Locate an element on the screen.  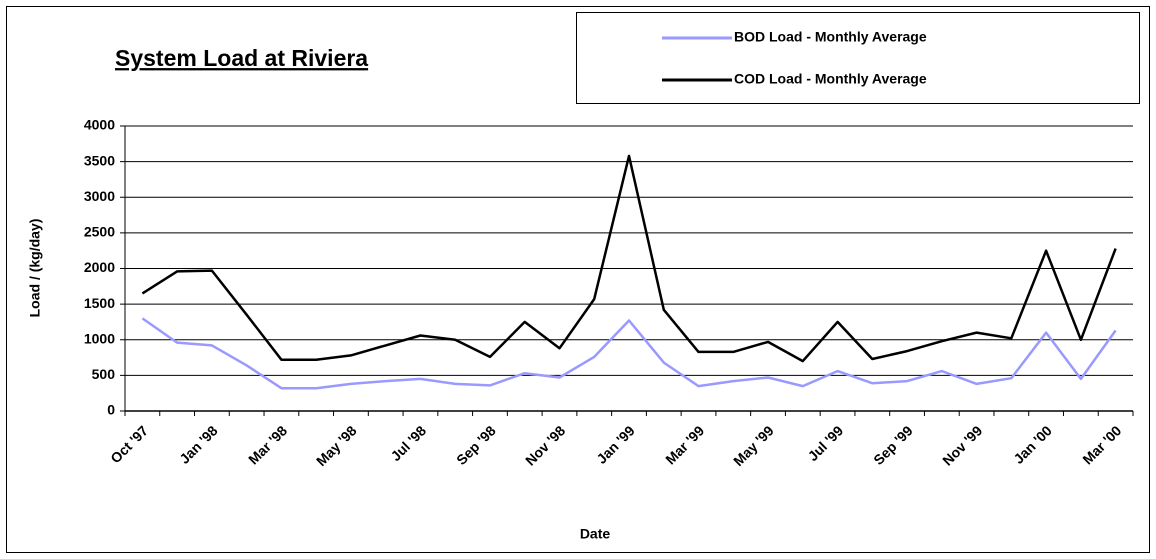
y-tick-label: 4000 is located at coordinates (99, 125).